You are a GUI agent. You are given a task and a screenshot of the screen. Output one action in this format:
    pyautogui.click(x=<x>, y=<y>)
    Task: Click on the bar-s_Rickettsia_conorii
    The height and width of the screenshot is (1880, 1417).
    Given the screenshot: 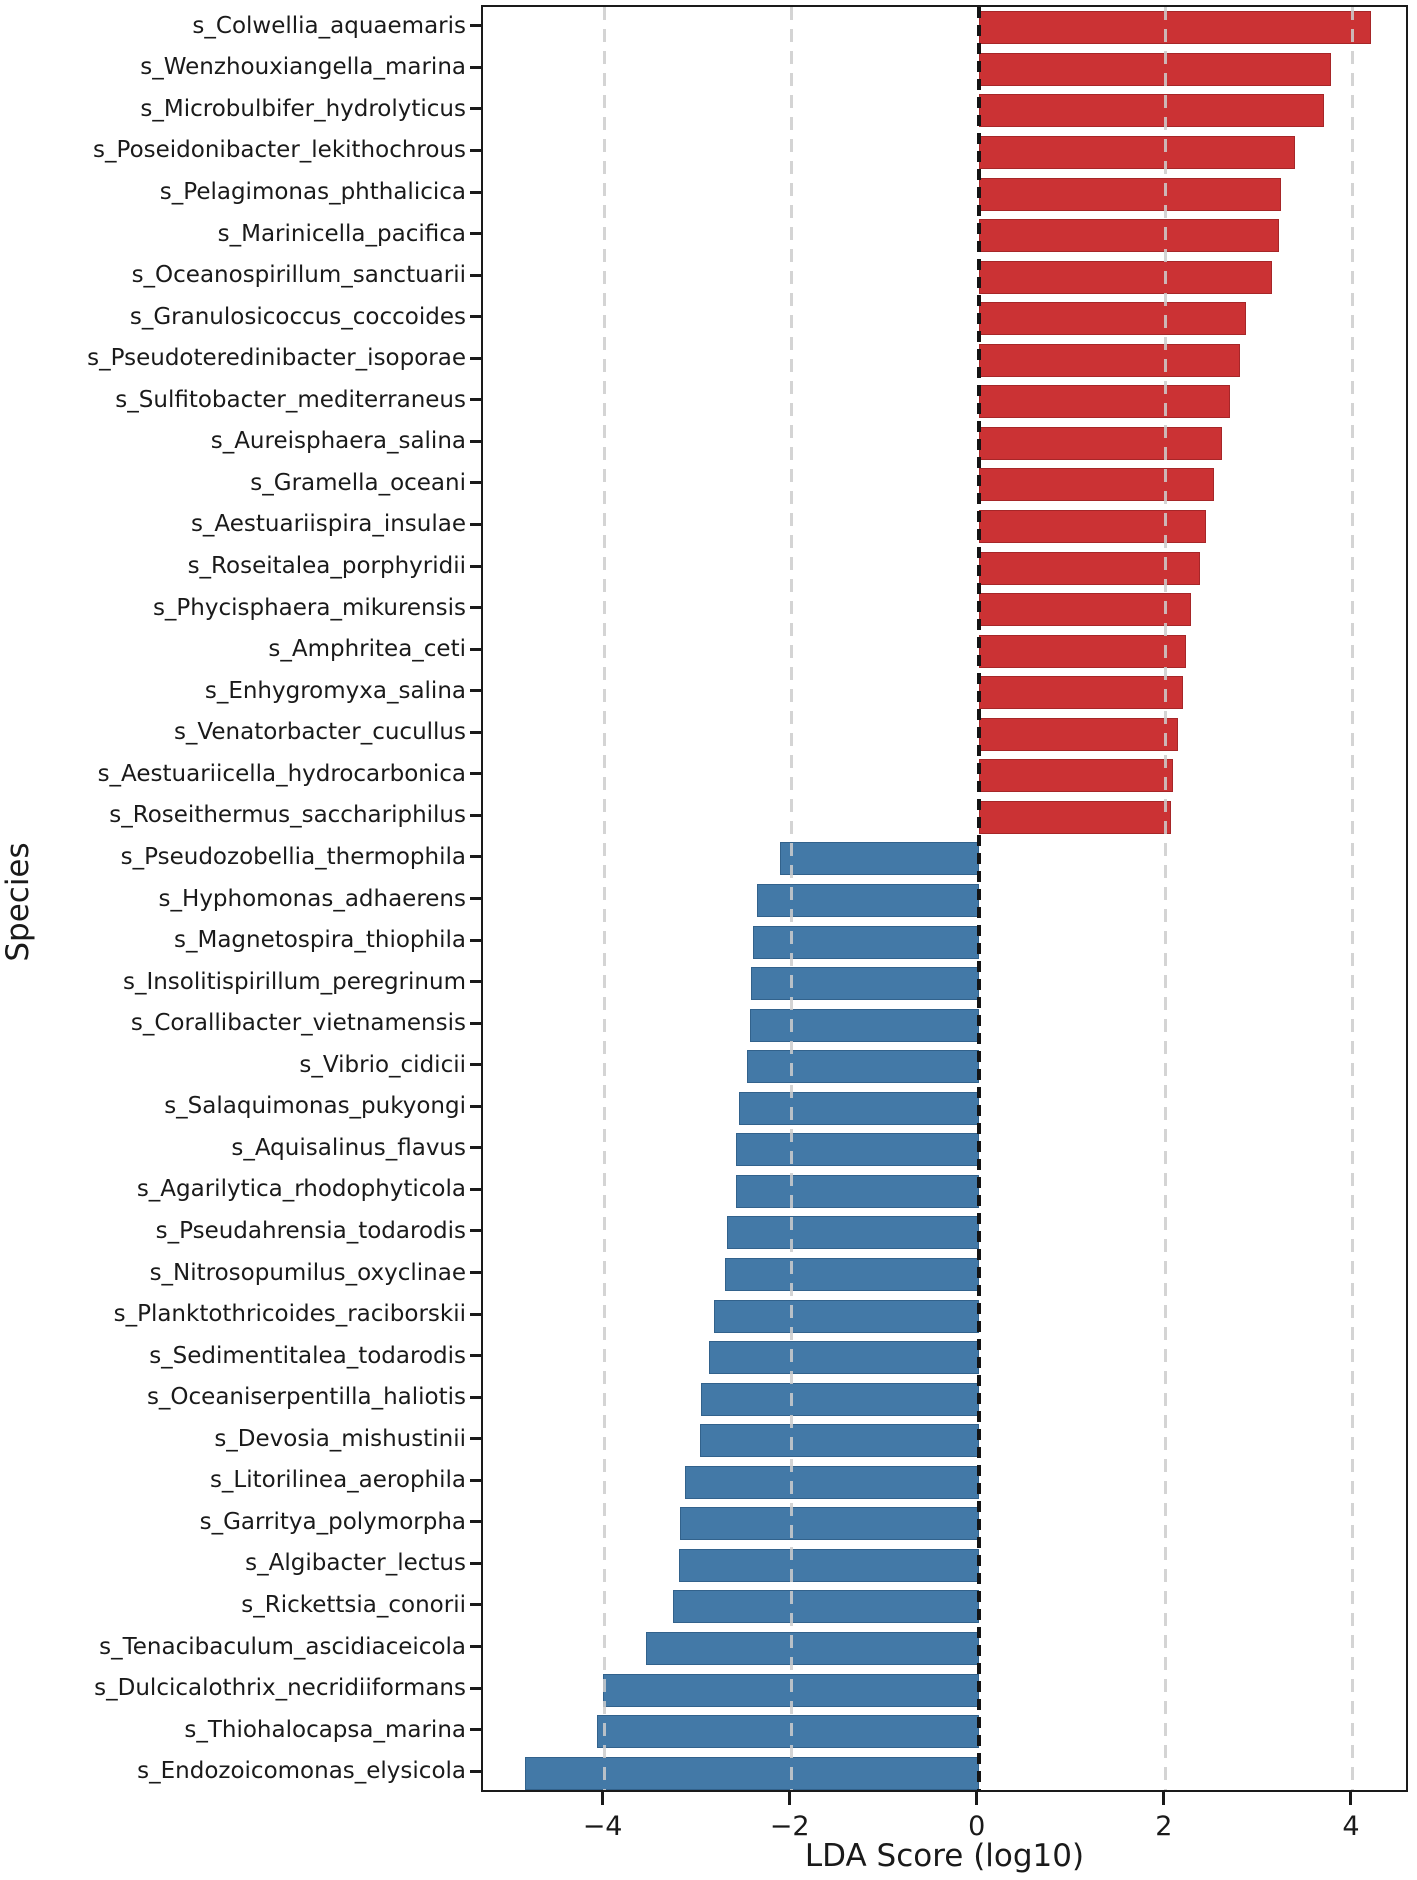 What is the action you would take?
    pyautogui.click(x=825, y=1607)
    